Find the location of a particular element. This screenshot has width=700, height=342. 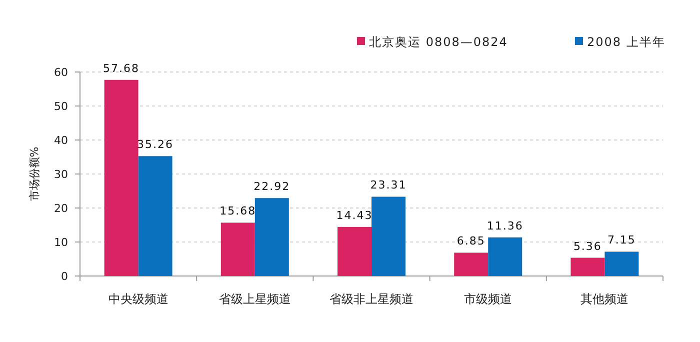

x-tick-label: 省级非上星频道 is located at coordinates (372, 299).